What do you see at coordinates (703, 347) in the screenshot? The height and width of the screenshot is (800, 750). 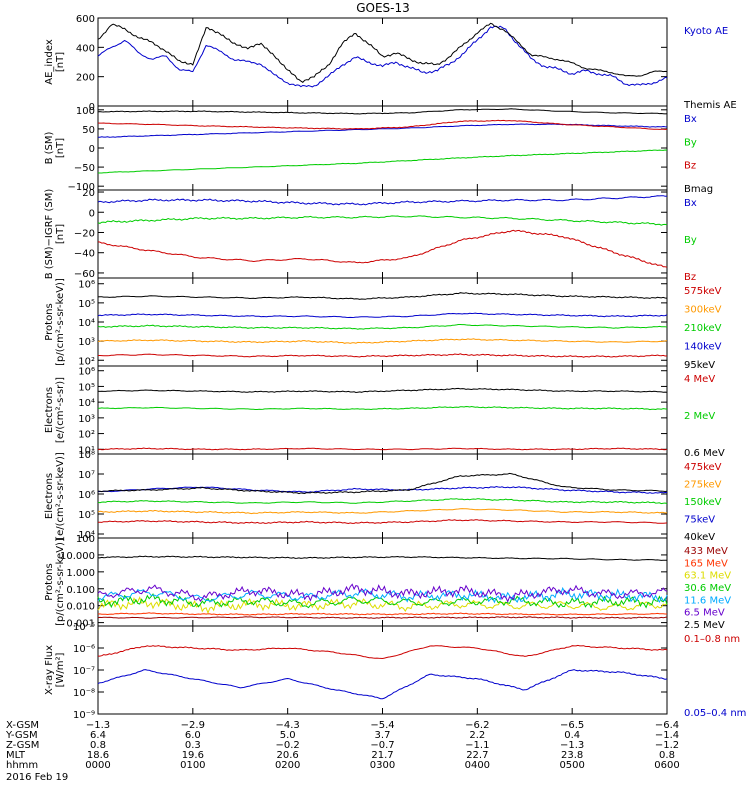 I see `legend-entry: 140keV` at bounding box center [703, 347].